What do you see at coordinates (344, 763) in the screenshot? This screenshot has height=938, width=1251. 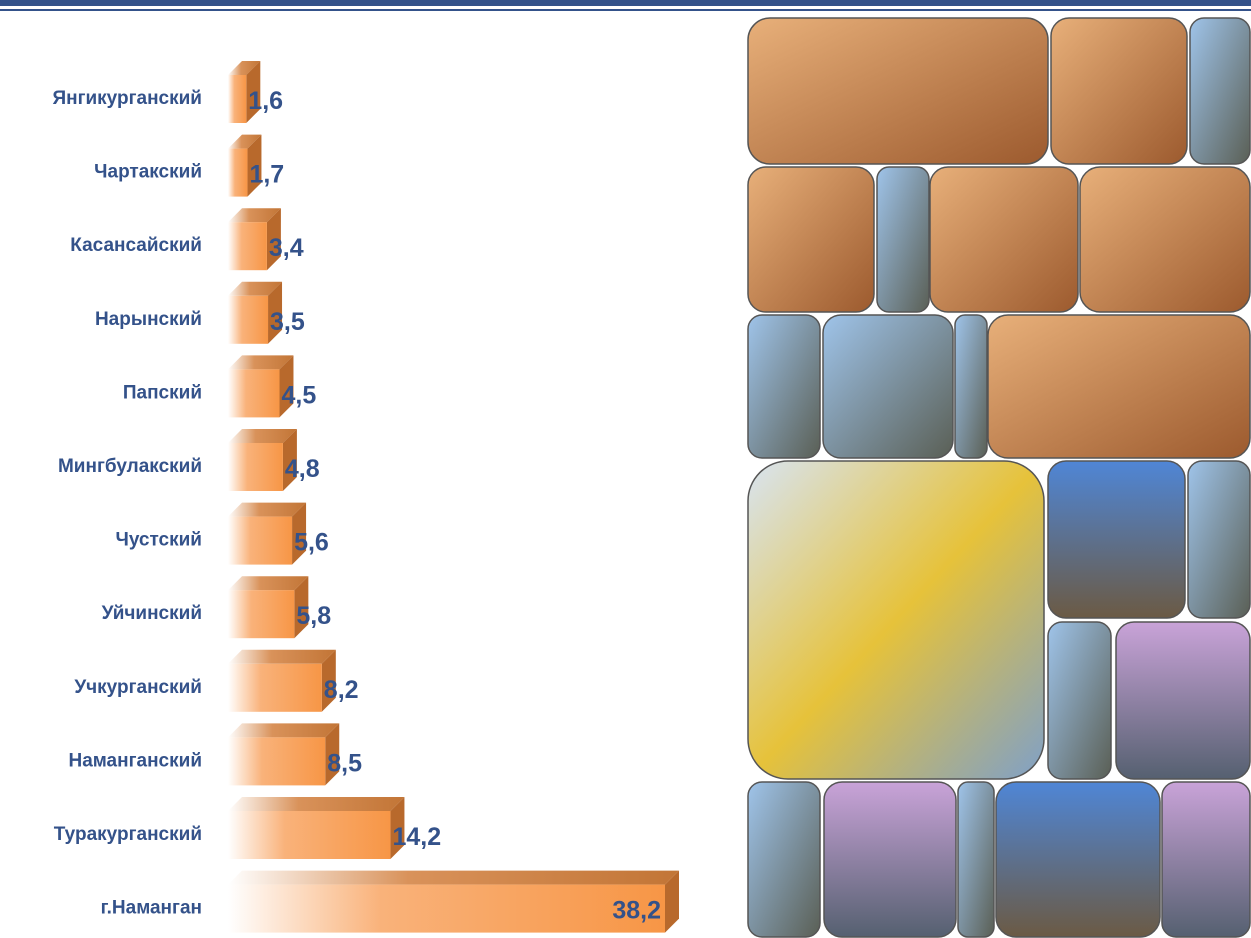 I see `value-label: 8,5` at bounding box center [344, 763].